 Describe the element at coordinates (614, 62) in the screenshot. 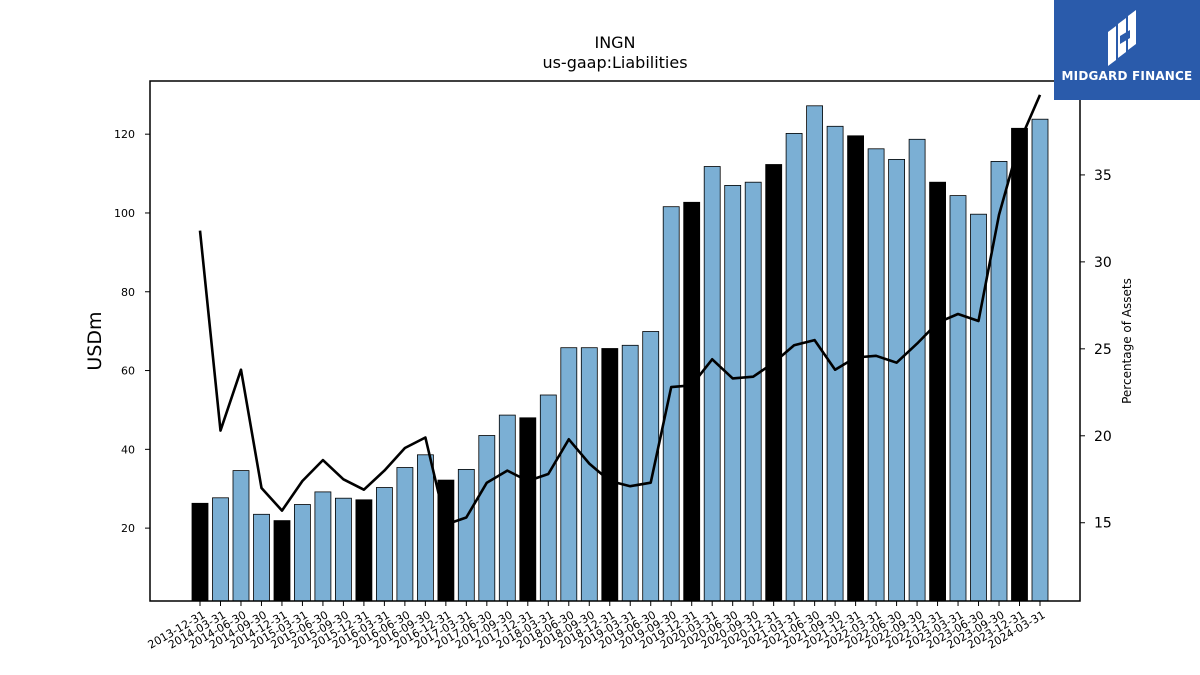

I see `chart-subtitle: us-gaap:Liabilities` at that location.